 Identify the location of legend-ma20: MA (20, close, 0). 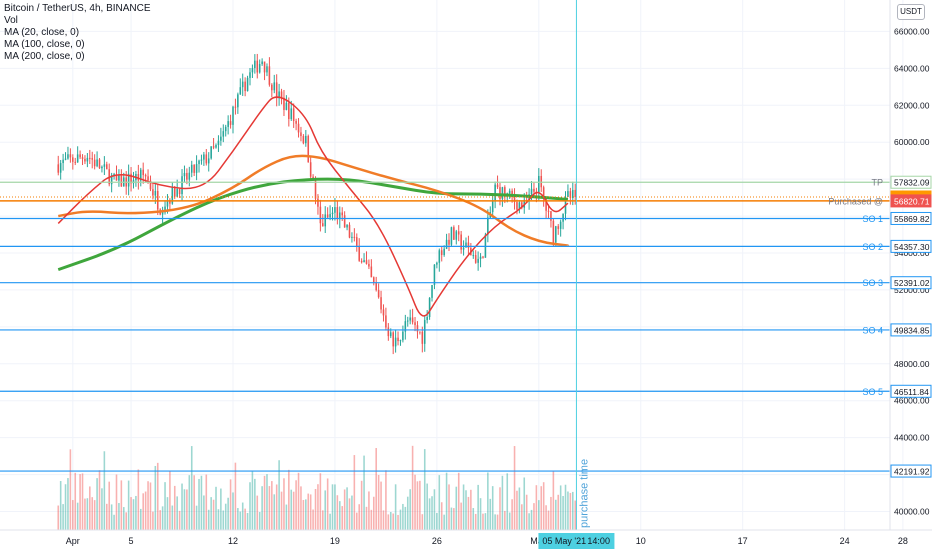
(42, 32).